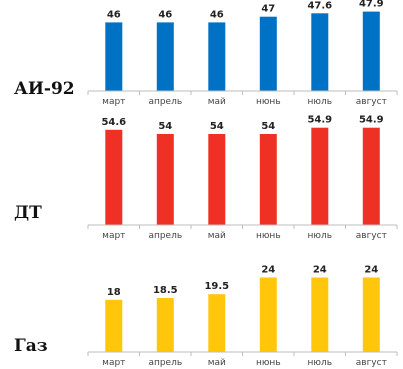 Image resolution: width=403 pixels, height=369 pixels. What do you see at coordinates (113, 122) in the screenshot?
I see `data-label: 54.6` at bounding box center [113, 122].